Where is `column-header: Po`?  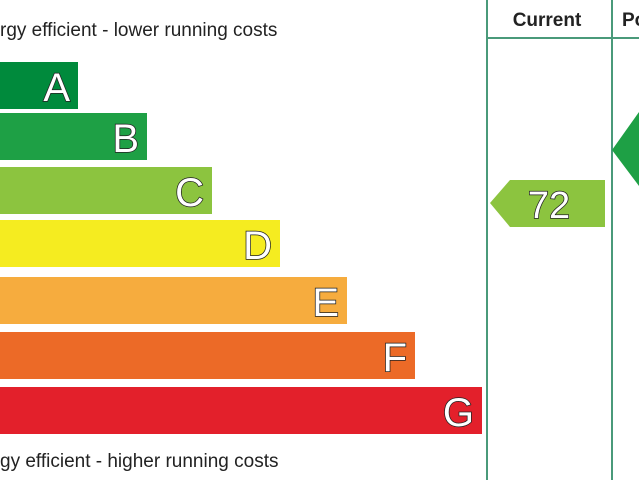 column-header: Po is located at coordinates (630, 20).